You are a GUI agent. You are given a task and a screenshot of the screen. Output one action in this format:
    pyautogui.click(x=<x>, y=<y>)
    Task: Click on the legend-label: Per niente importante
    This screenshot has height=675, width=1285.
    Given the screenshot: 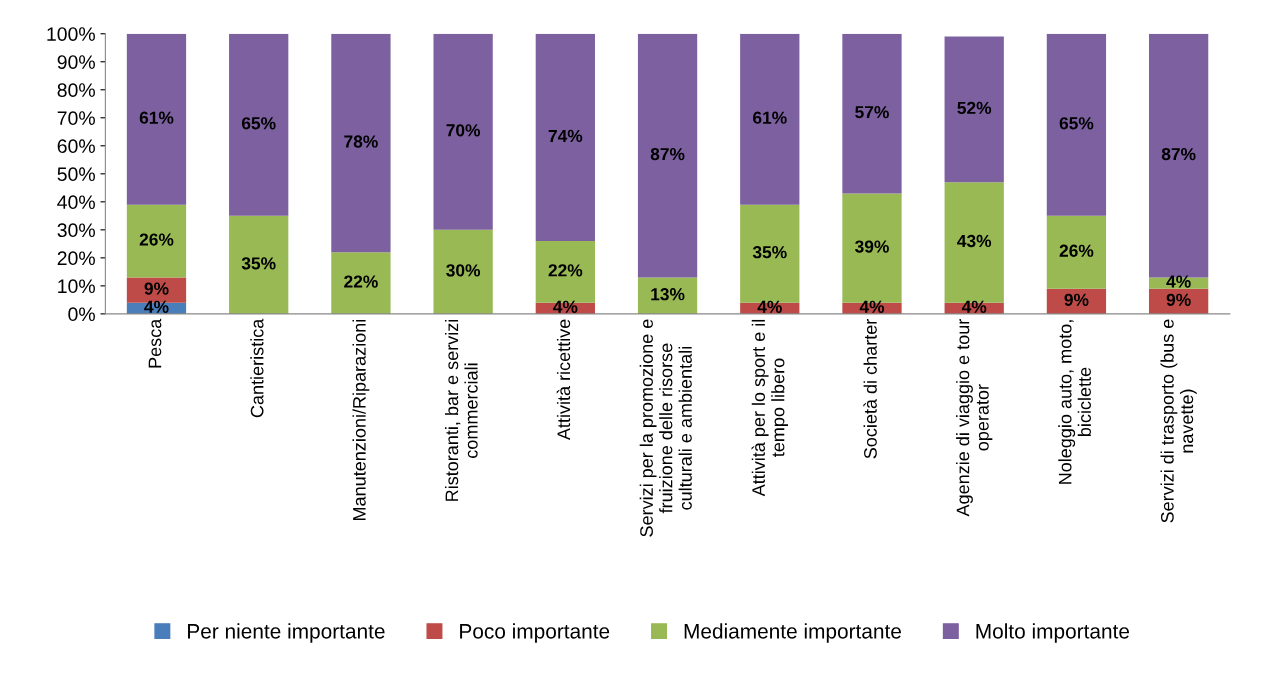 What is the action you would take?
    pyautogui.click(x=286, y=633)
    